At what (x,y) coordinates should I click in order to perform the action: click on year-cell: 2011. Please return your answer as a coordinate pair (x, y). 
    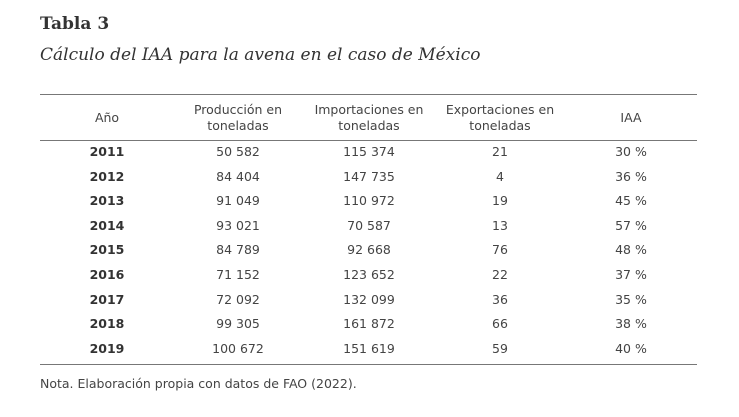
    Looking at the image, I should click on (107, 151).